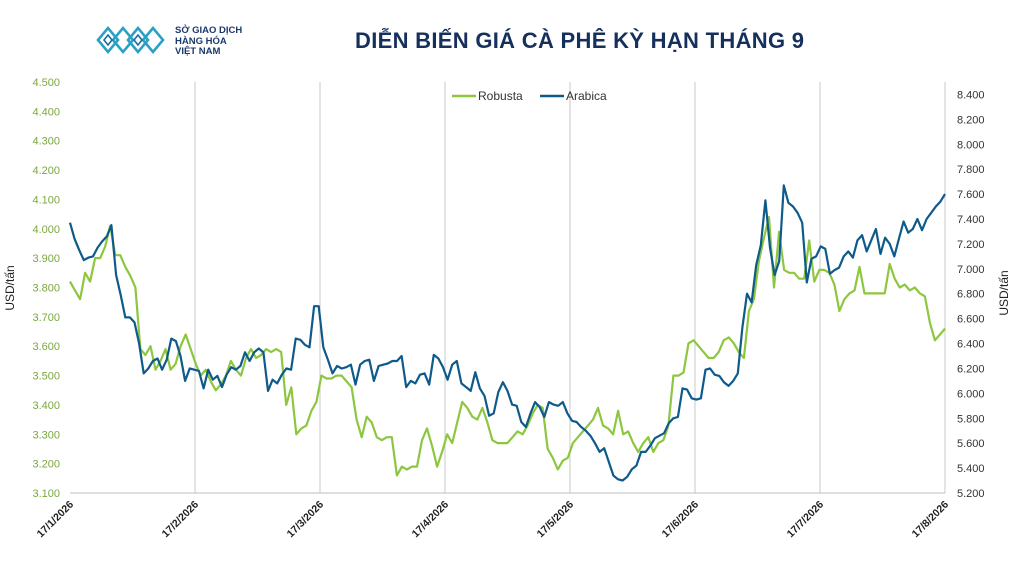  I want to click on logo, so click(130, 40).